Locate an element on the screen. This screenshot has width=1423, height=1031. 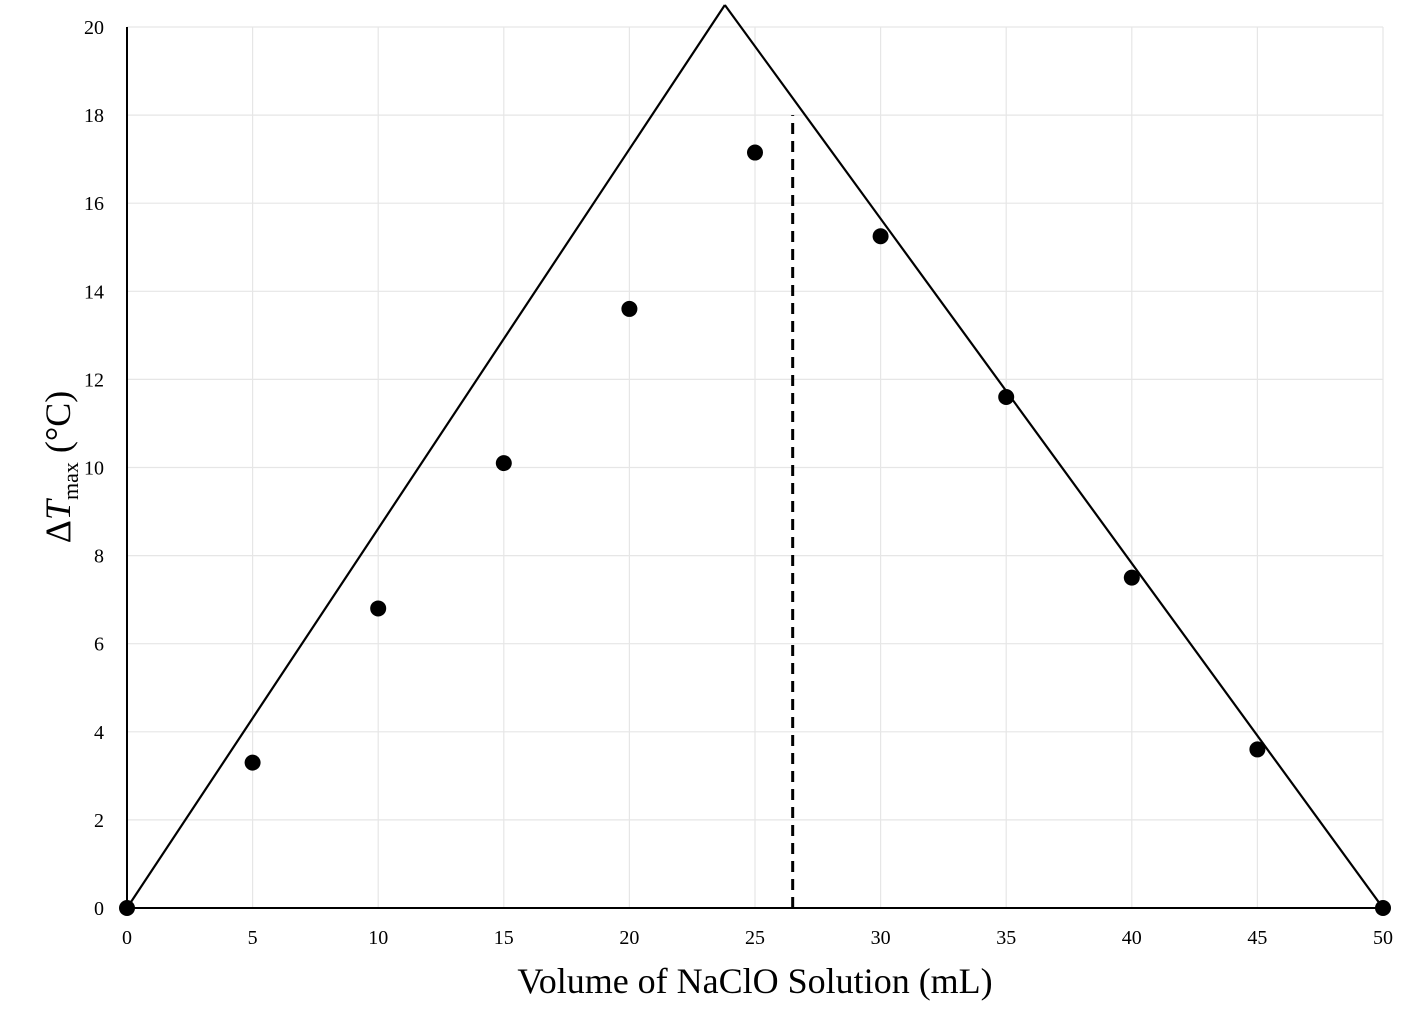
y-axis-label: ΔTmax (°C) is located at coordinates (60, 467).